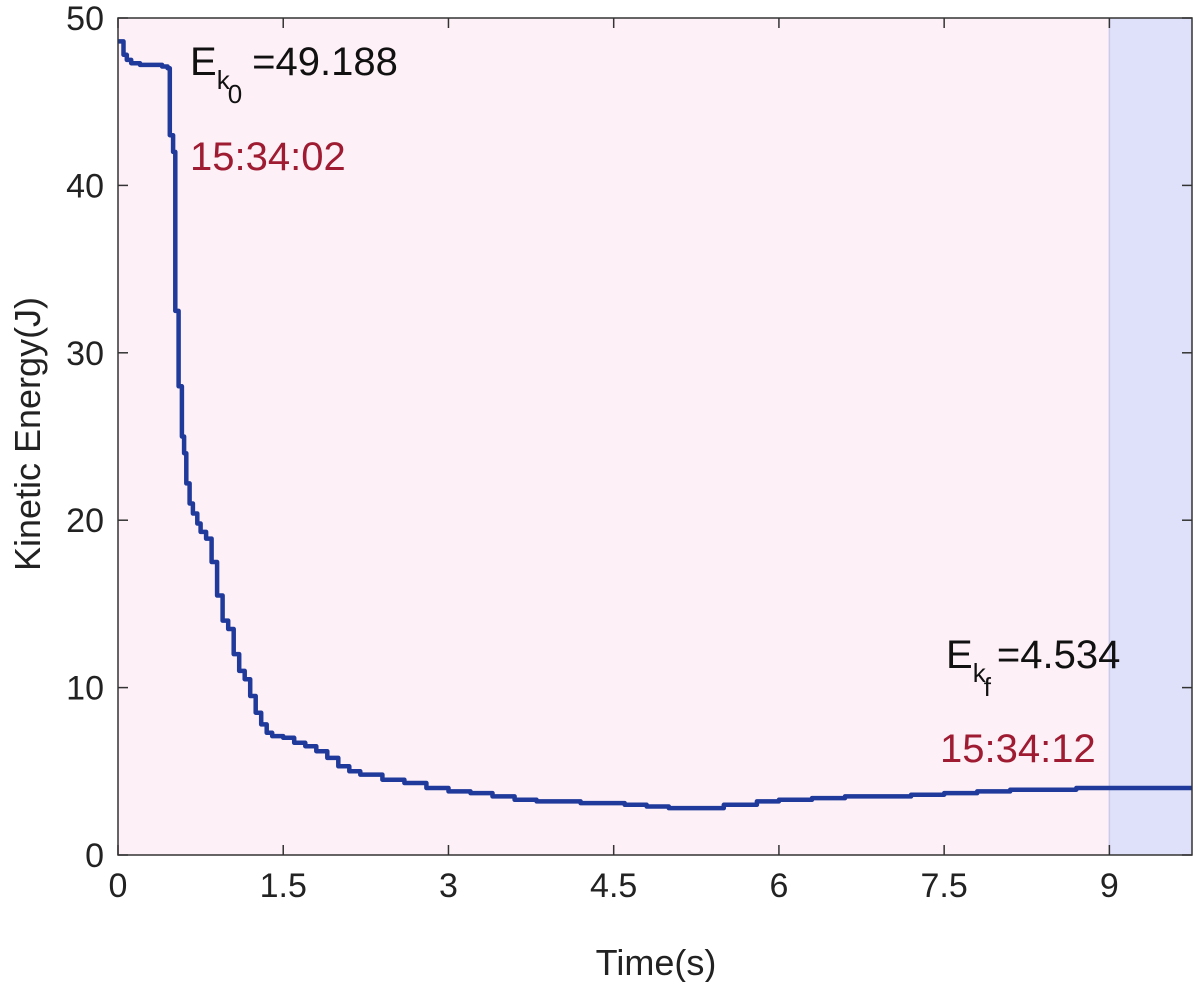  Describe the element at coordinates (656, 962) in the screenshot. I see `x-axis-label: Time(s)` at that location.